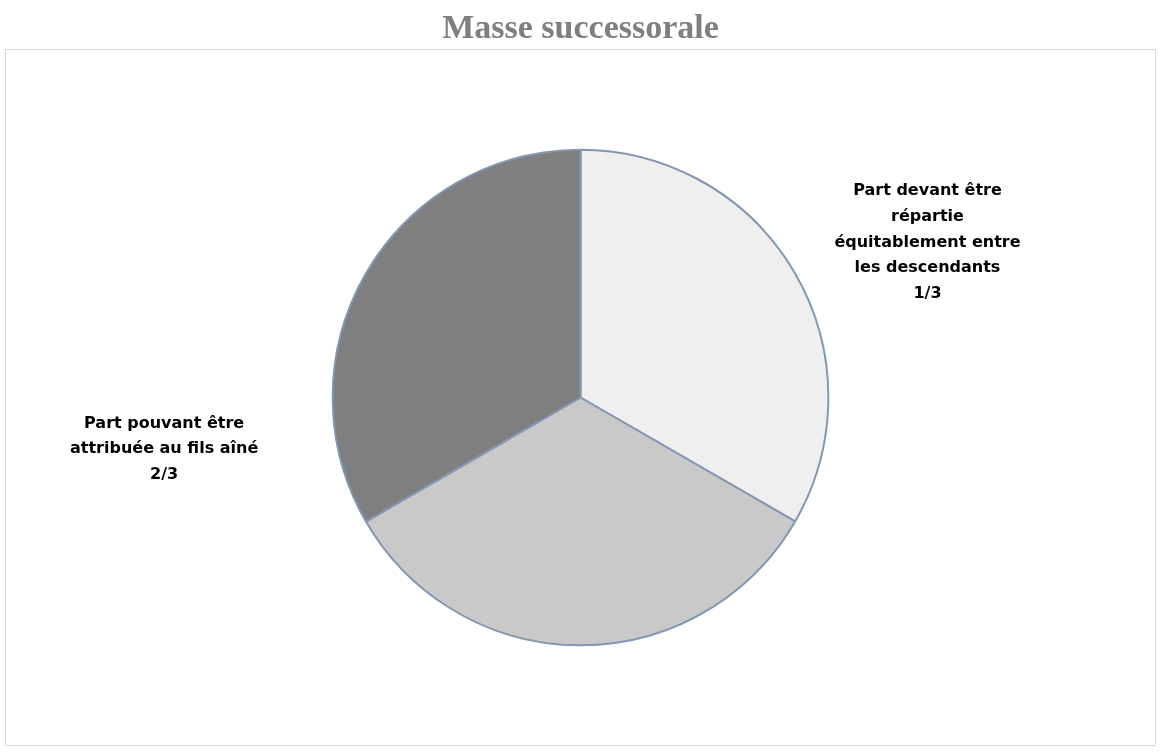 The height and width of the screenshot is (756, 1162). What do you see at coordinates (164, 448) in the screenshot?
I see `text: Part pouvant être attribuée au fils aîné 2/3` at bounding box center [164, 448].